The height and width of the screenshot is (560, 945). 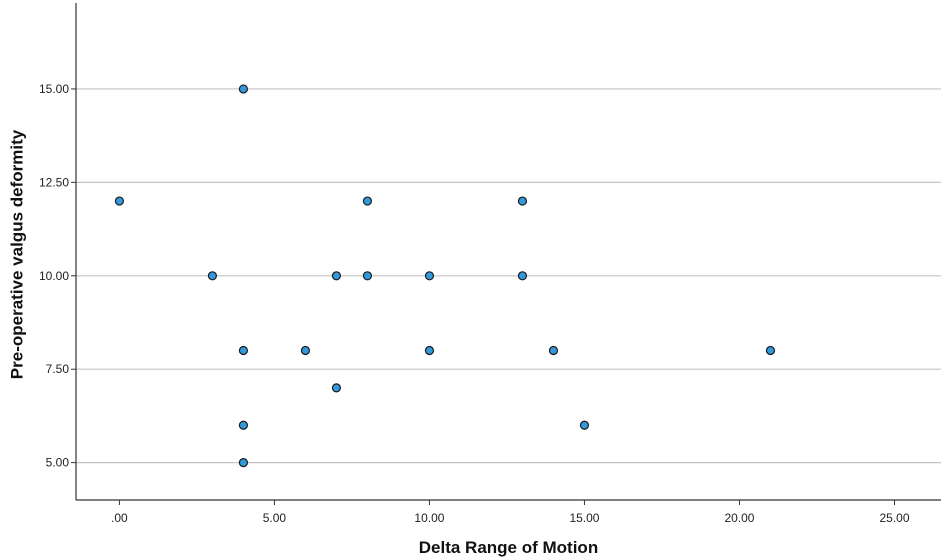 What do you see at coordinates (510, 518) in the screenshot?
I see `x-tick-labels: .00 5.00 10.00 15.00 20.00 25.00` at bounding box center [510, 518].